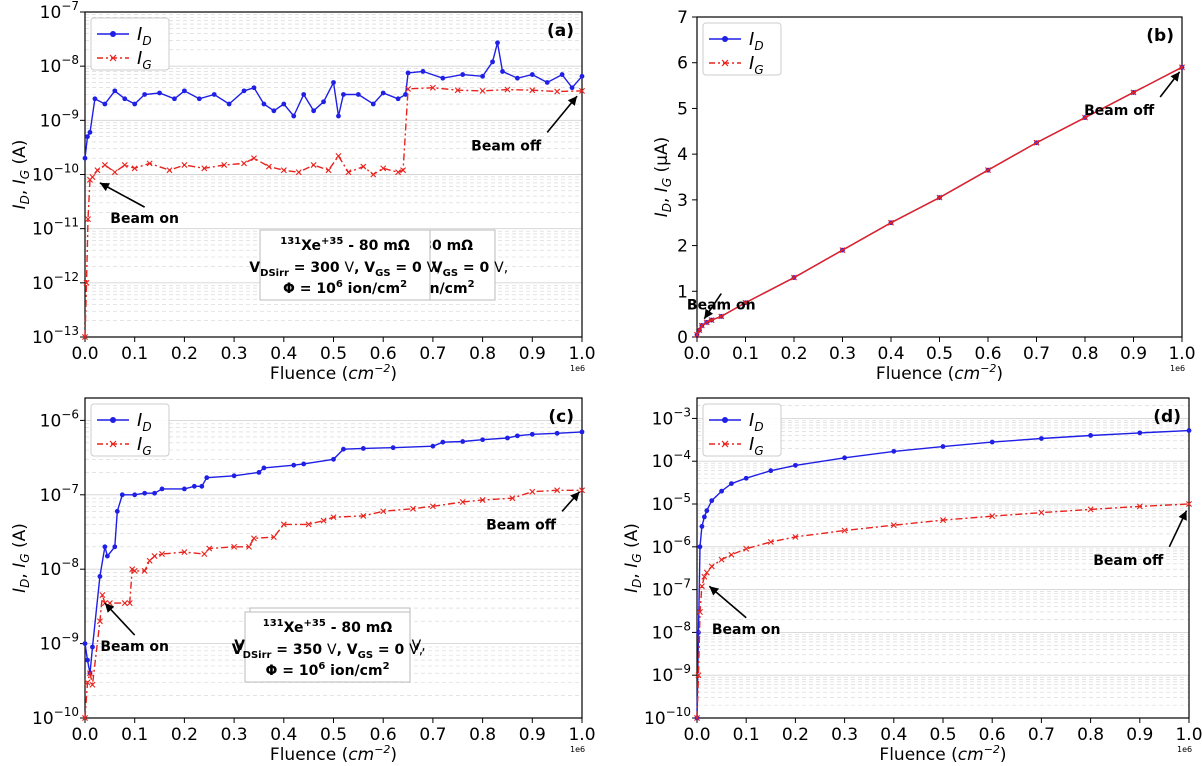 The image size is (1202, 766). Describe the element at coordinates (70, 114) in the screenshot. I see `y-tick-exponent: −9` at that location.